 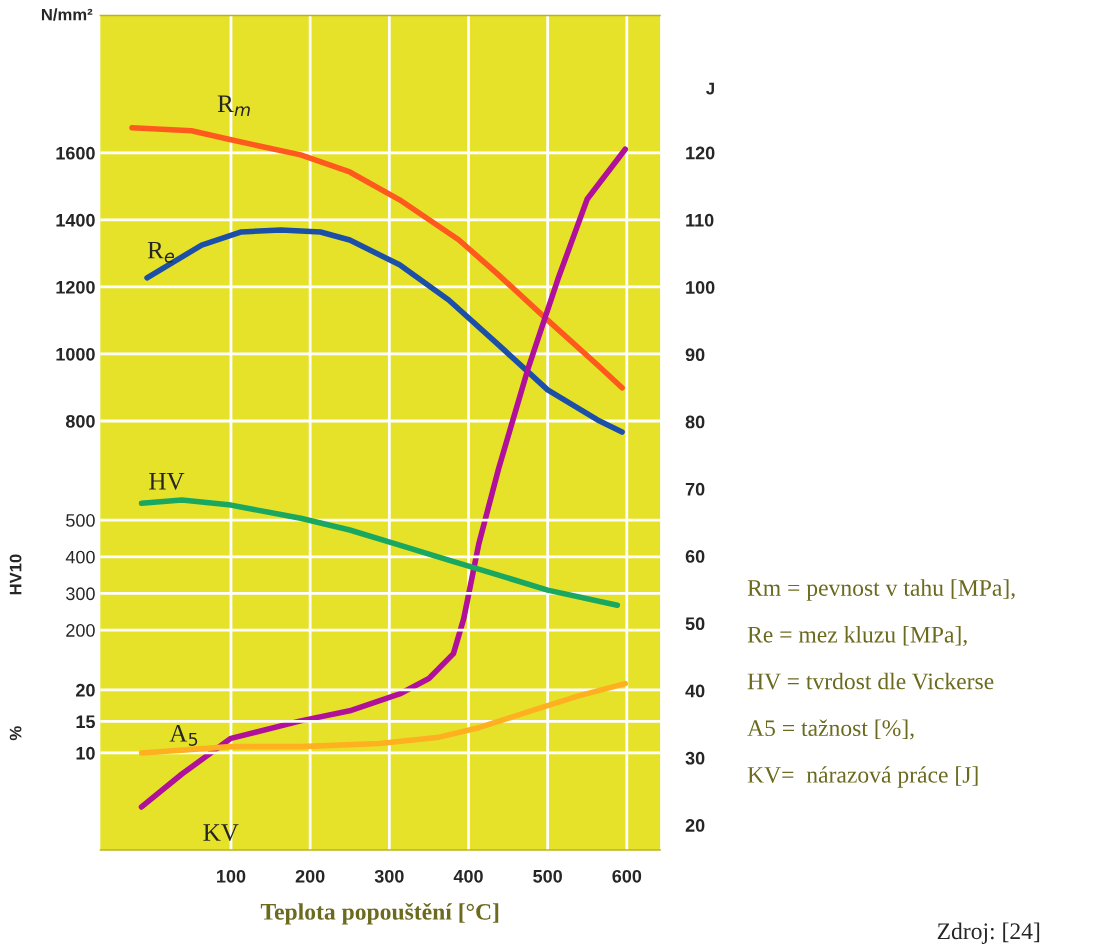 What do you see at coordinates (80, 421) in the screenshot?
I see `y-tick-label: 800` at bounding box center [80, 421].